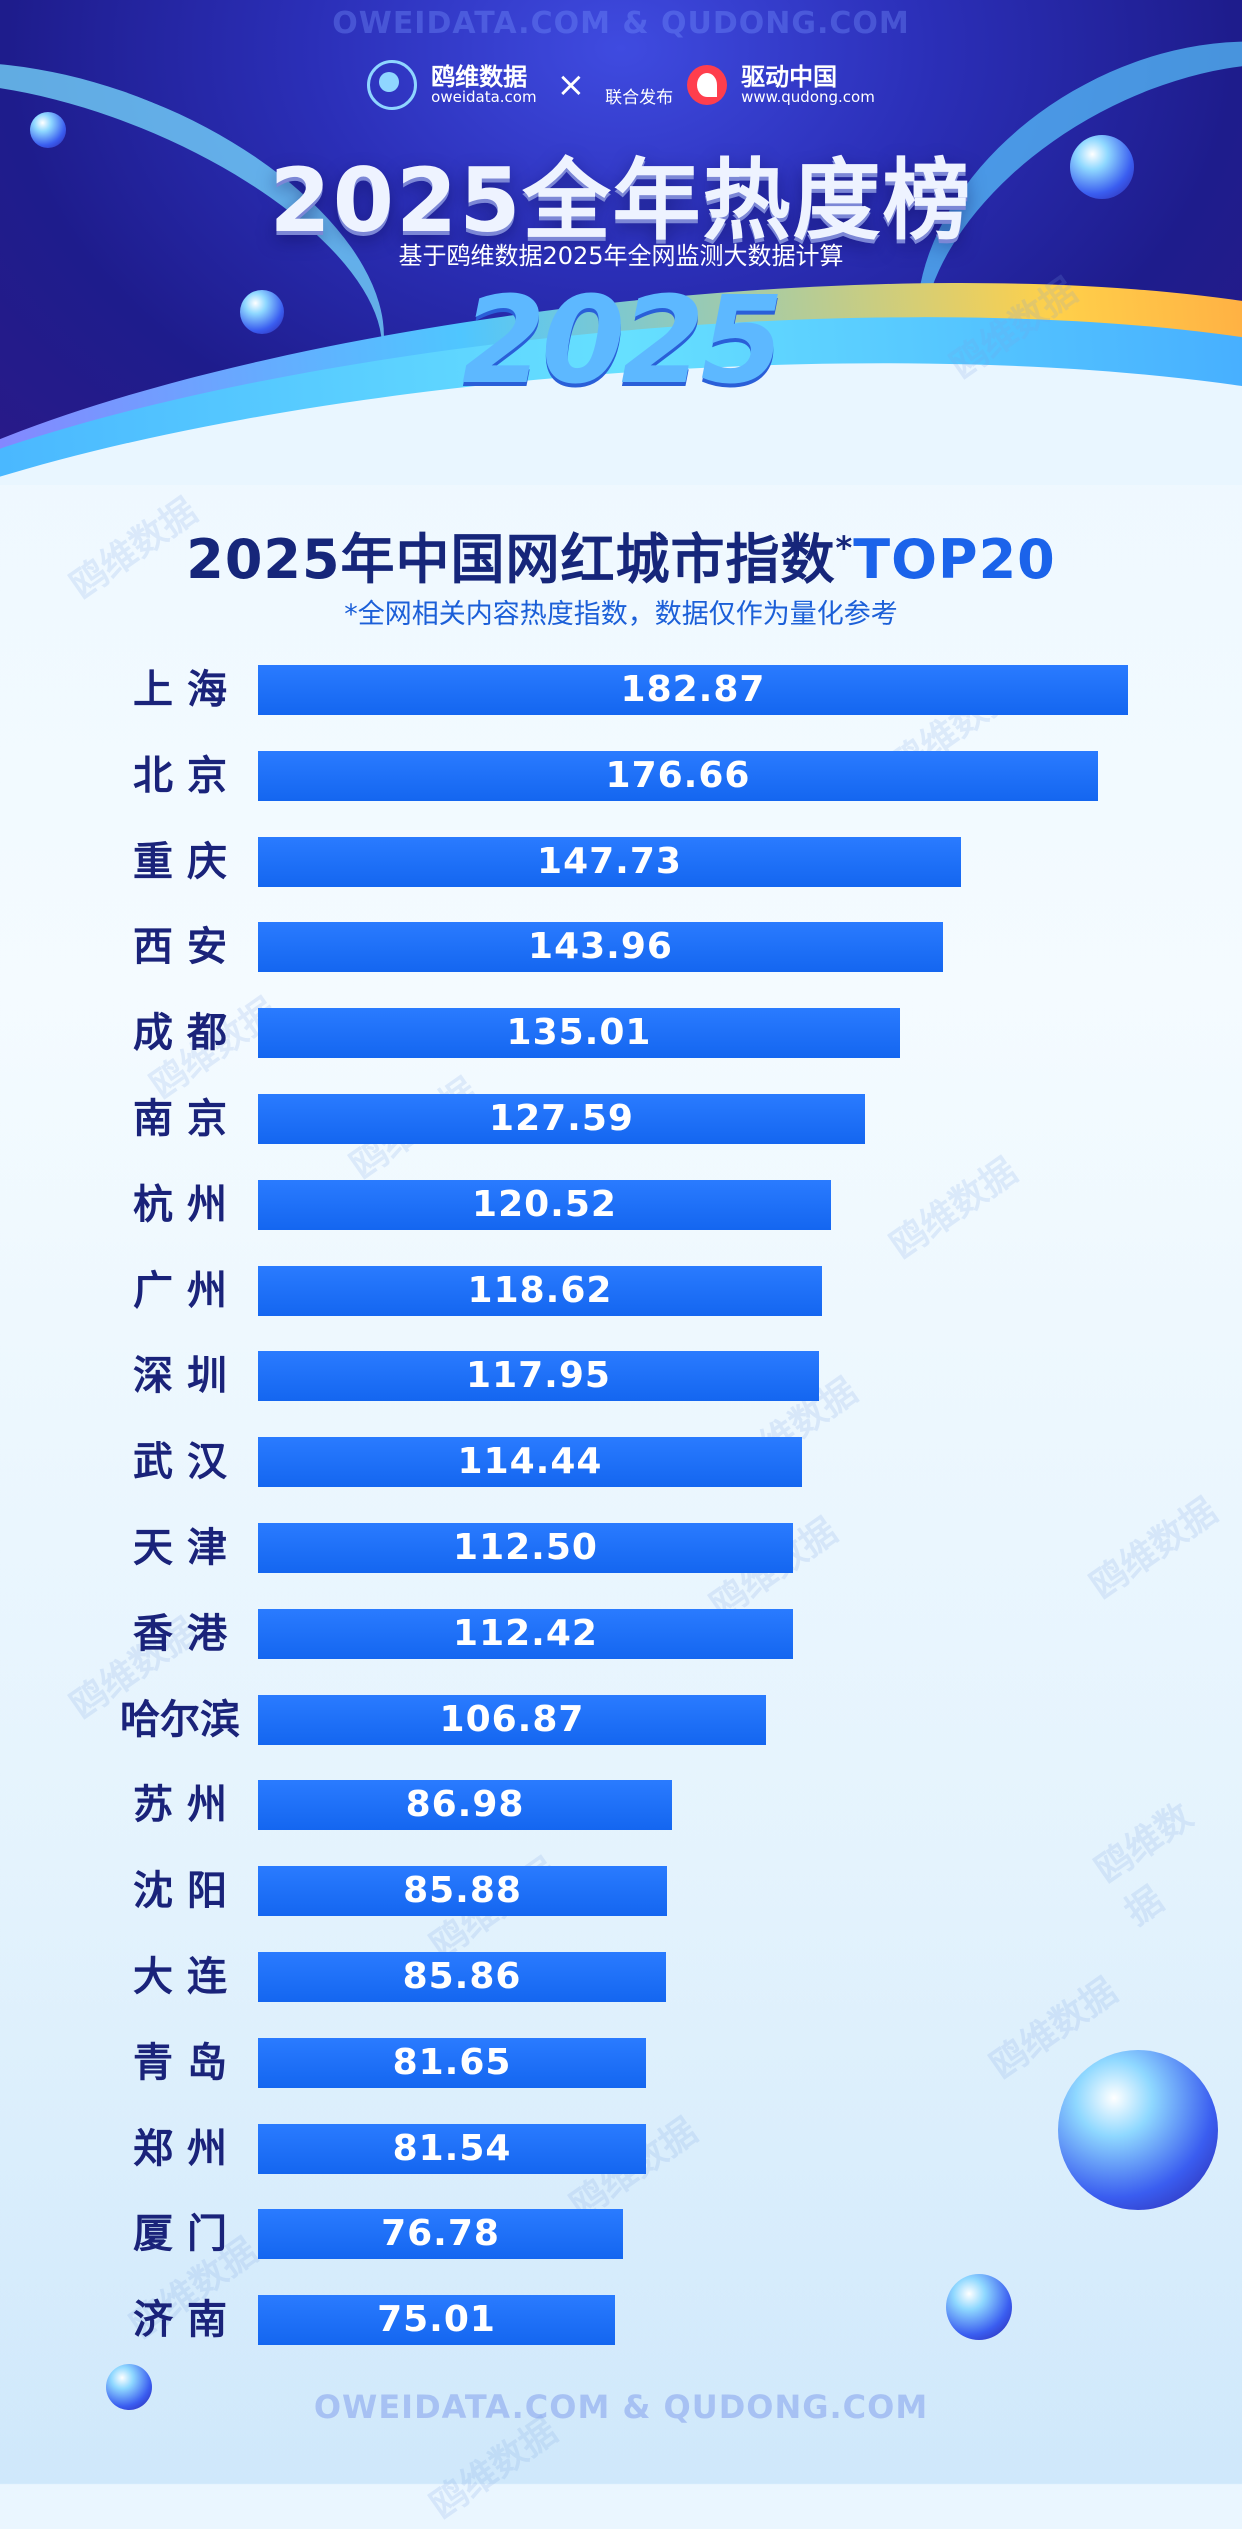 The width and height of the screenshot is (1242, 2529). I want to click on city-label: 济 南, so click(180, 2320).